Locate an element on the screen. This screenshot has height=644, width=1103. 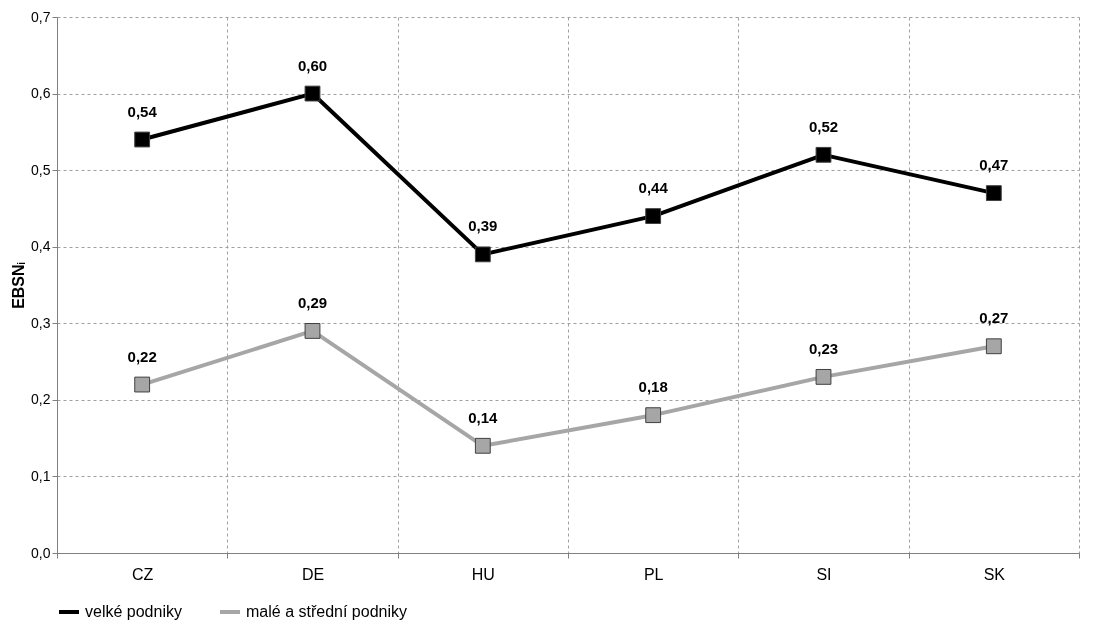
y-tick-label: 0,6 is located at coordinates (41, 93).